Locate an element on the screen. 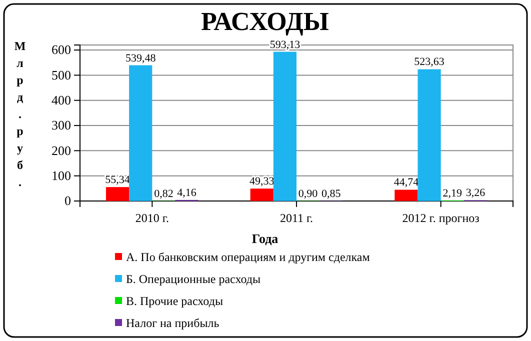  y-tick-label: 300 is located at coordinates (61, 125).